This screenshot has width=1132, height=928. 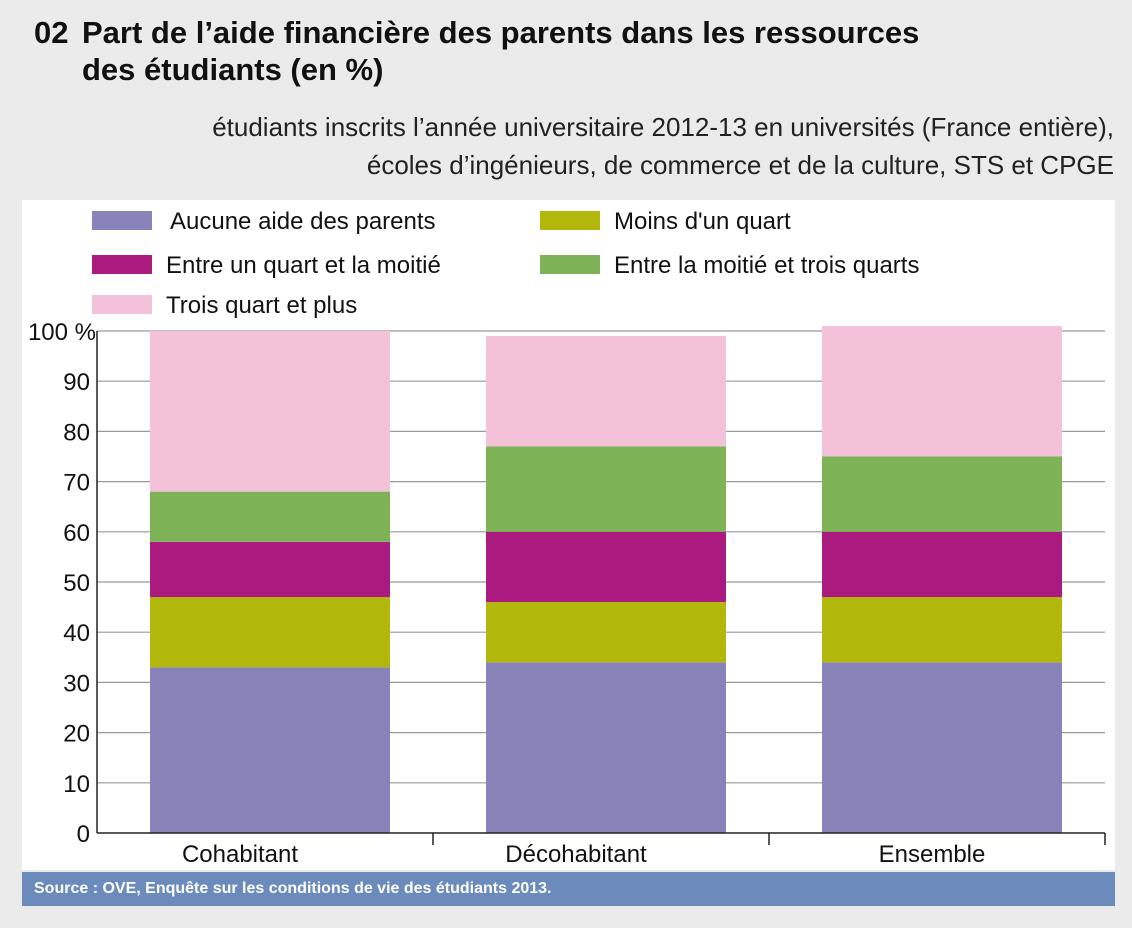 I want to click on legend-label: Moins d'un quart, so click(x=702, y=221).